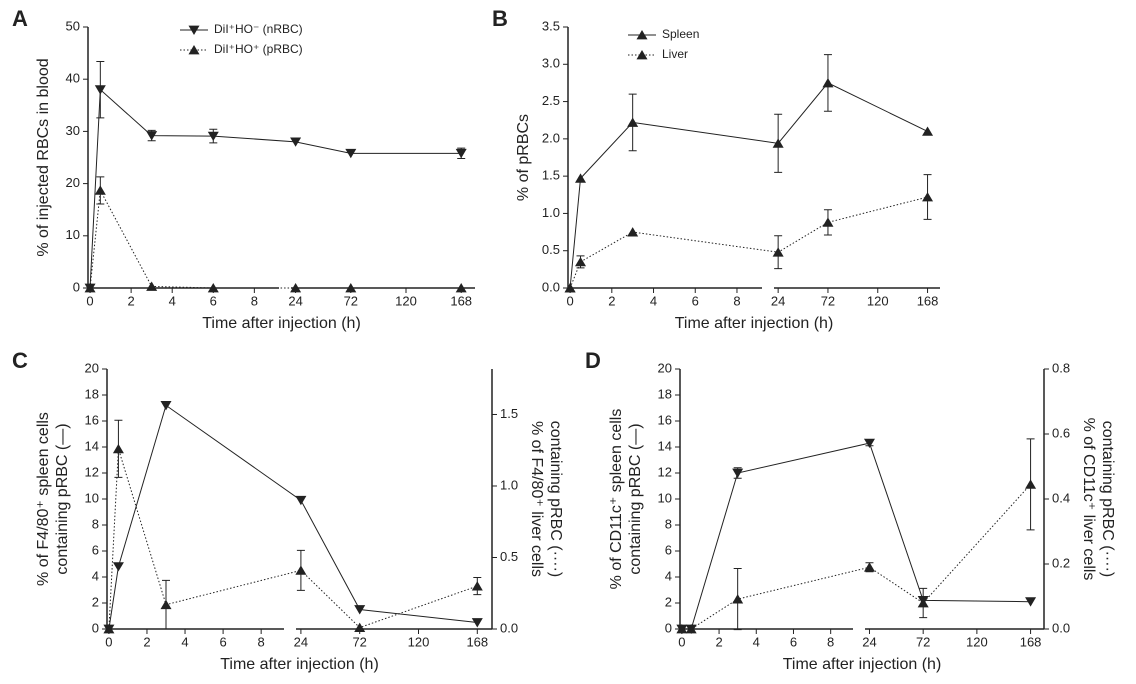  I want to click on panel-label: C, so click(20, 360).